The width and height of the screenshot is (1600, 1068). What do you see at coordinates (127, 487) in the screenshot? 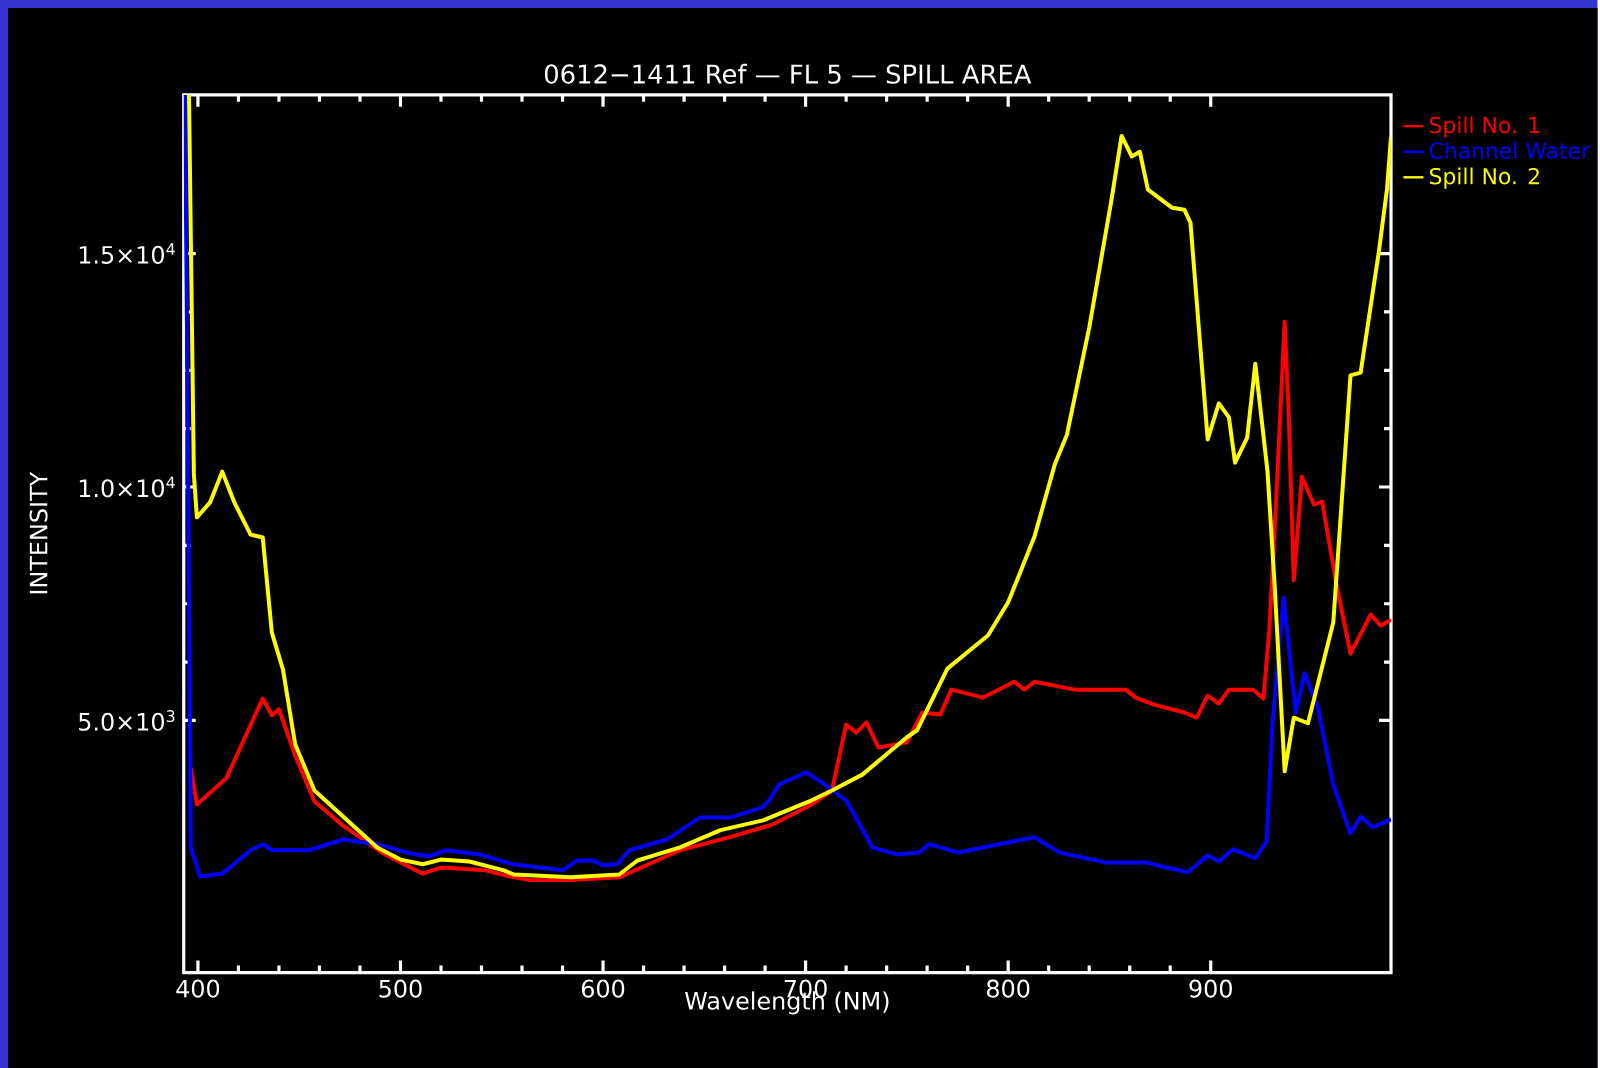
I see `y-tick-label: 1.0×10$^{4}$` at bounding box center [127, 487].